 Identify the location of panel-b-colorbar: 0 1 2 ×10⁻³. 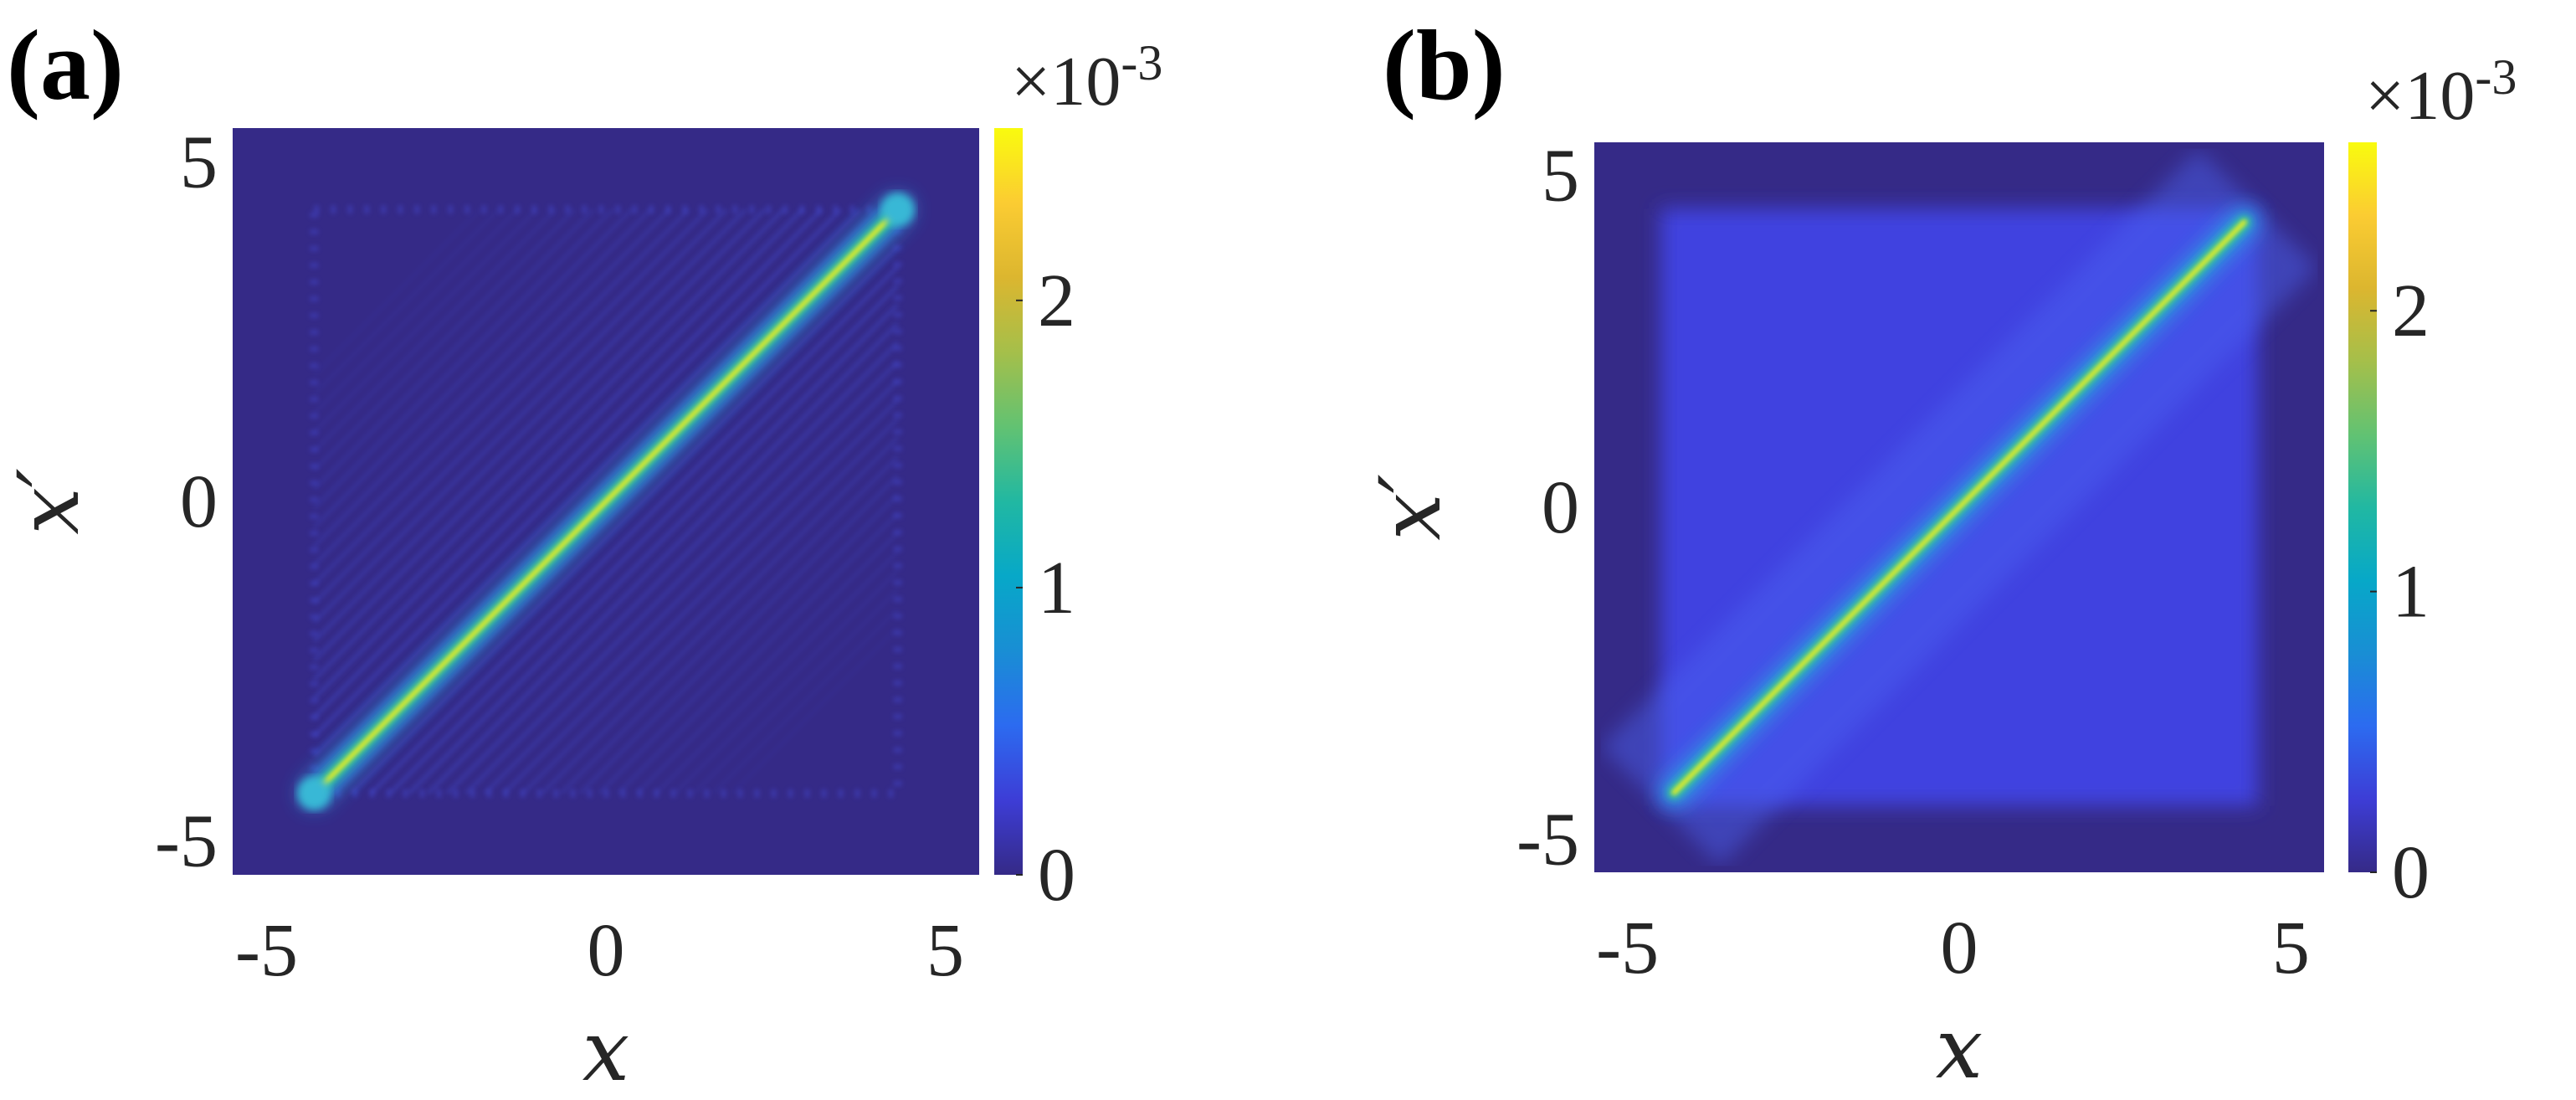
(2432, 482).